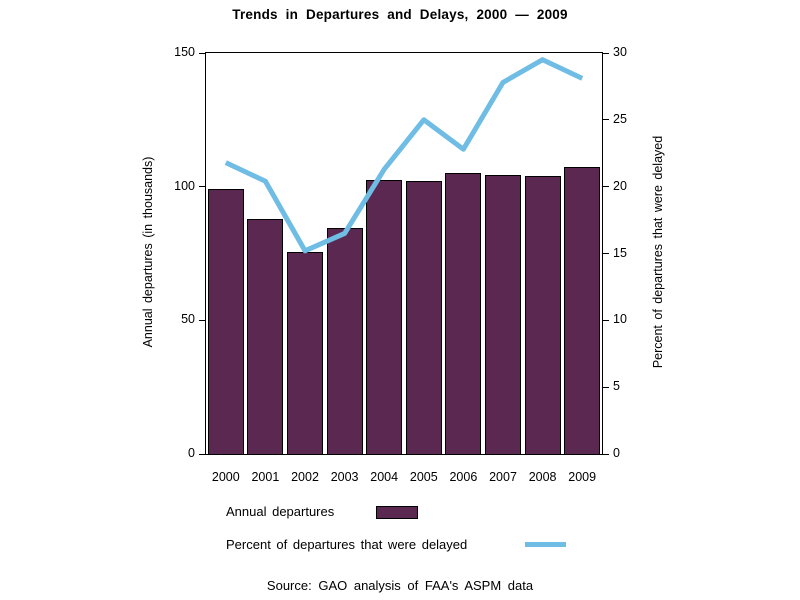 Image resolution: width=800 pixels, height=600 pixels. Describe the element at coordinates (305, 477) in the screenshot. I see `x-tick-label: 2002` at that location.